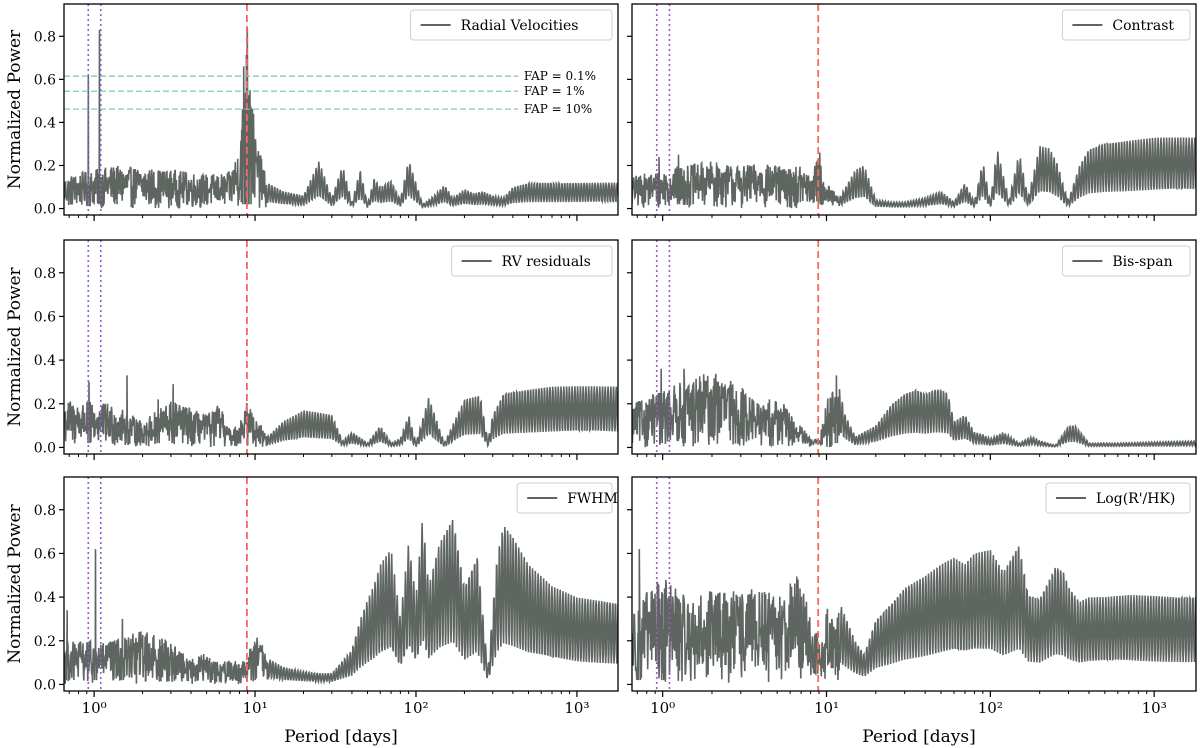 The image size is (1200, 748). What do you see at coordinates (592, 499) in the screenshot?
I see `legend-label: FWHM` at bounding box center [592, 499].